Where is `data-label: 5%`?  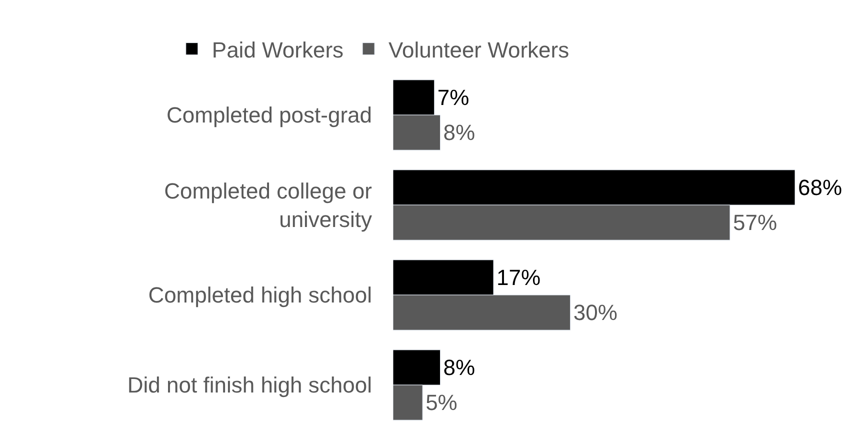
data-label: 5% is located at coordinates (442, 403).